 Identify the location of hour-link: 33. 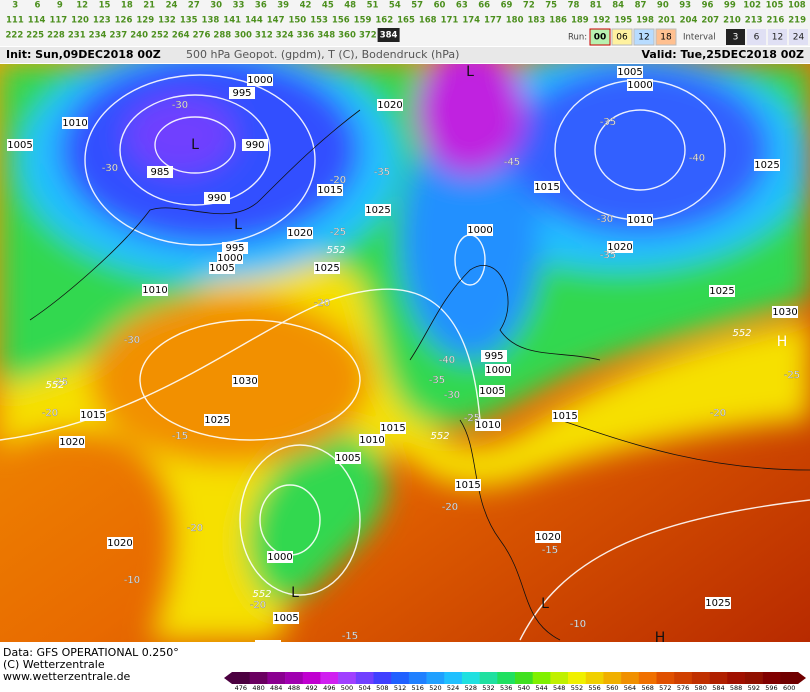
(239, 6).